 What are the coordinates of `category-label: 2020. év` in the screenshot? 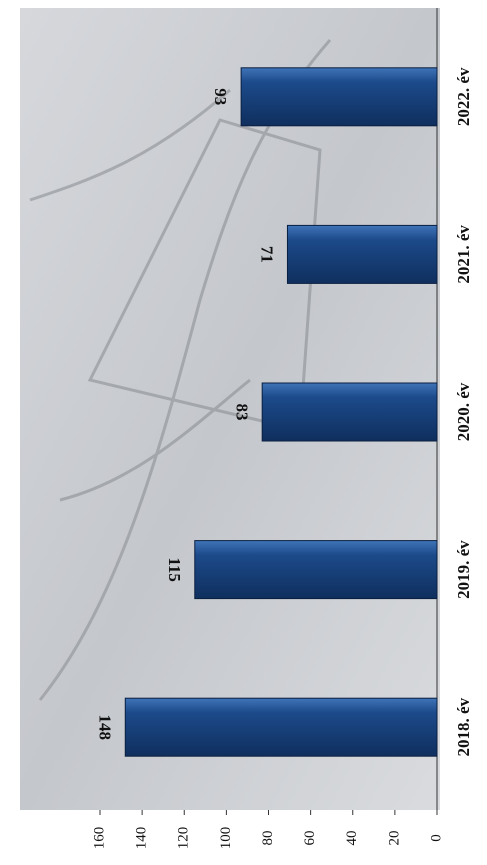 It's located at (463, 411).